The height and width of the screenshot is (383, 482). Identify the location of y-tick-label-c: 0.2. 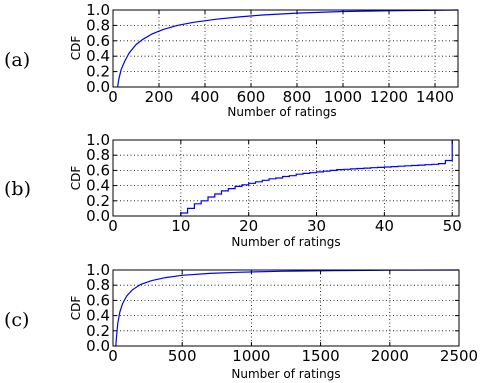
(98, 331).